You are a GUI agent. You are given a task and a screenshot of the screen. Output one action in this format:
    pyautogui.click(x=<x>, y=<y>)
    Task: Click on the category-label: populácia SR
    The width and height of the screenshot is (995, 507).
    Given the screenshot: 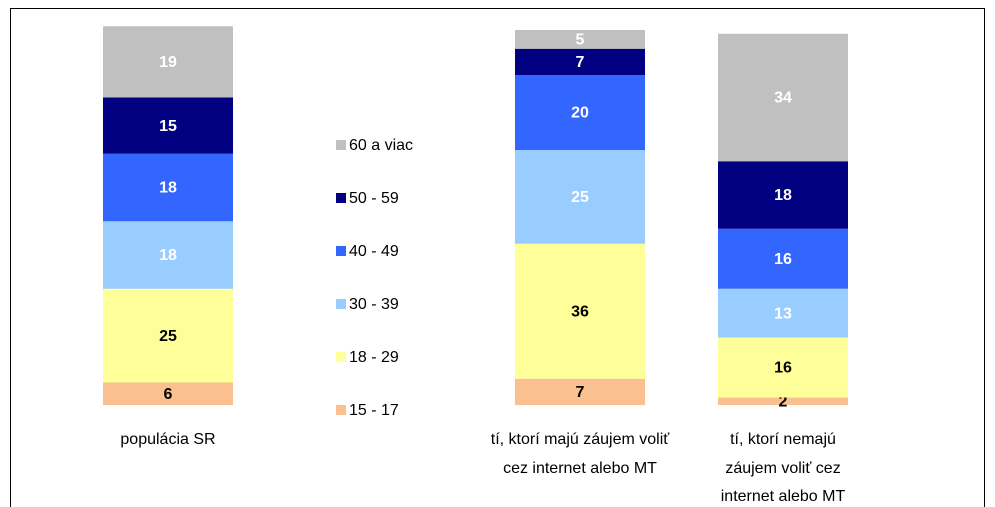 What is the action you would take?
    pyautogui.click(x=168, y=439)
    